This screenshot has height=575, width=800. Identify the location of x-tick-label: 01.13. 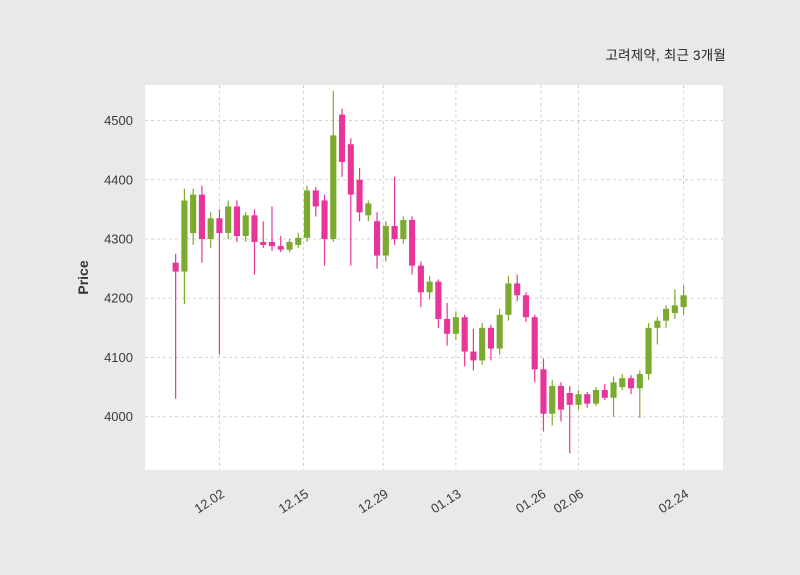
(445, 501).